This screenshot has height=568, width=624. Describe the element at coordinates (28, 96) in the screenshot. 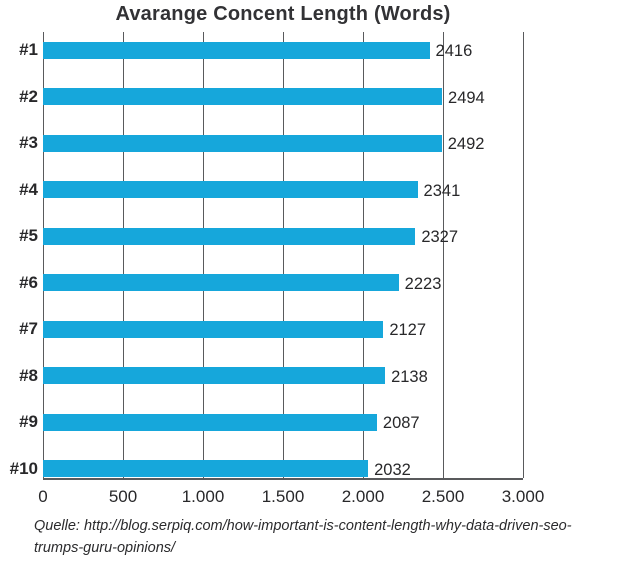

I see `category-label: #2` at that location.